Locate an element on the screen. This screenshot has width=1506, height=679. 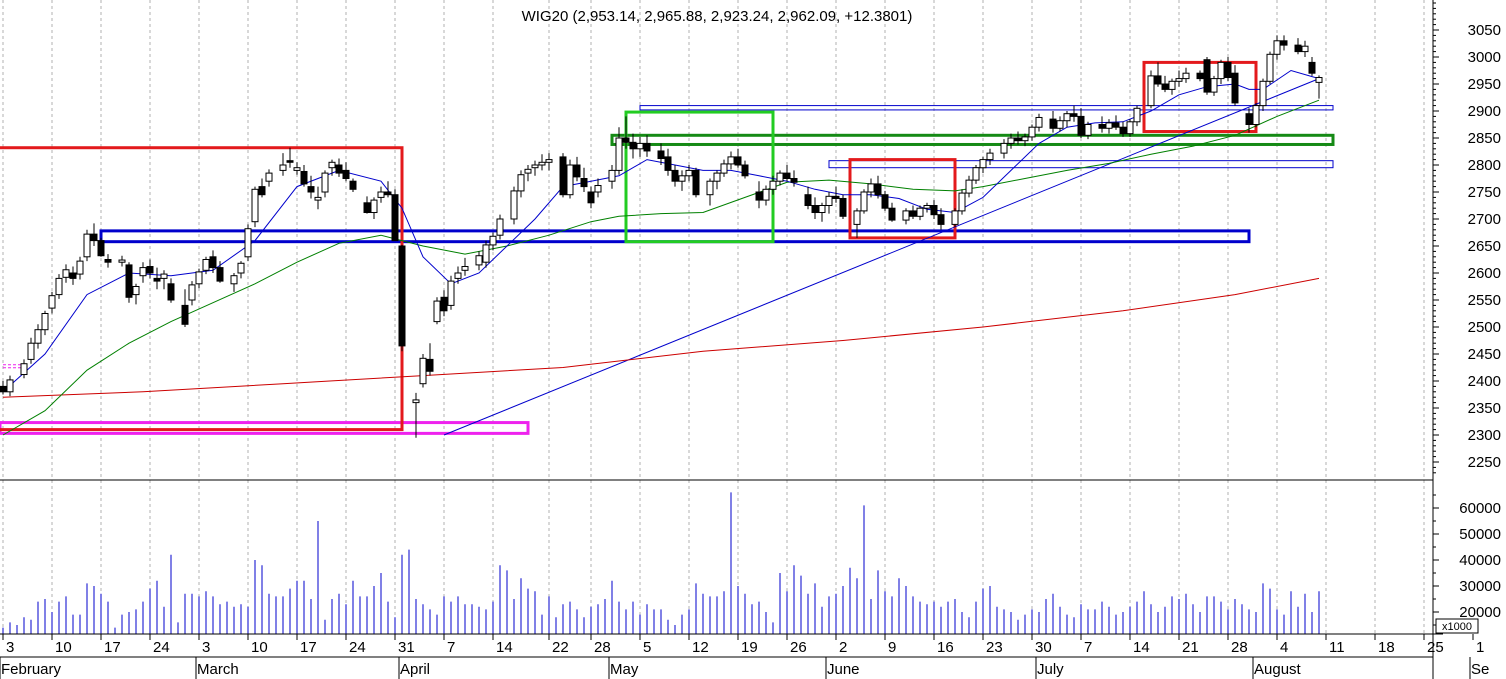
date-tick-label: 17 is located at coordinates (112, 647).